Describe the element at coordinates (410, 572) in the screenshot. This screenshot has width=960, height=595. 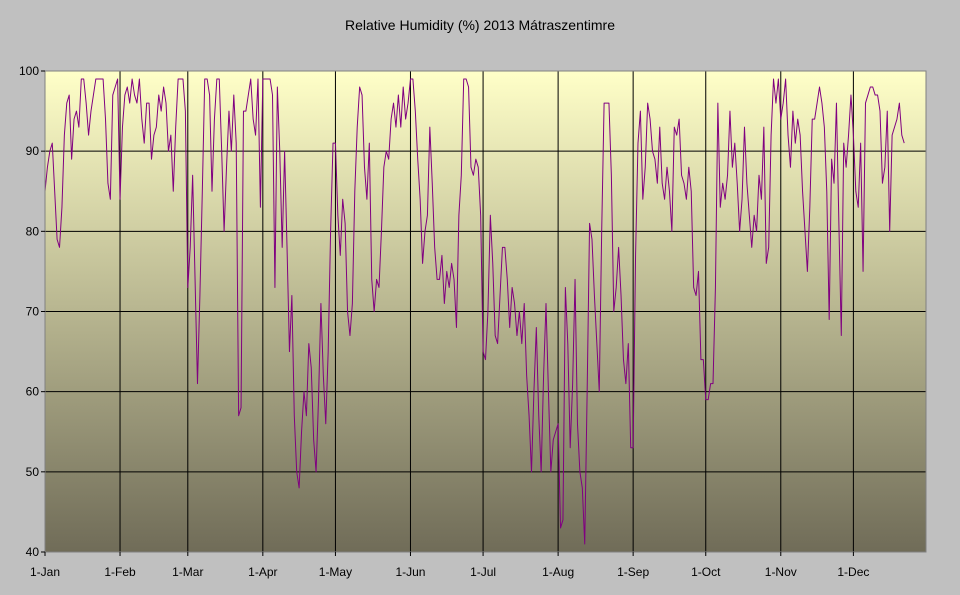
I see `x-tick-label-1-Jun: 1-Jun` at that location.